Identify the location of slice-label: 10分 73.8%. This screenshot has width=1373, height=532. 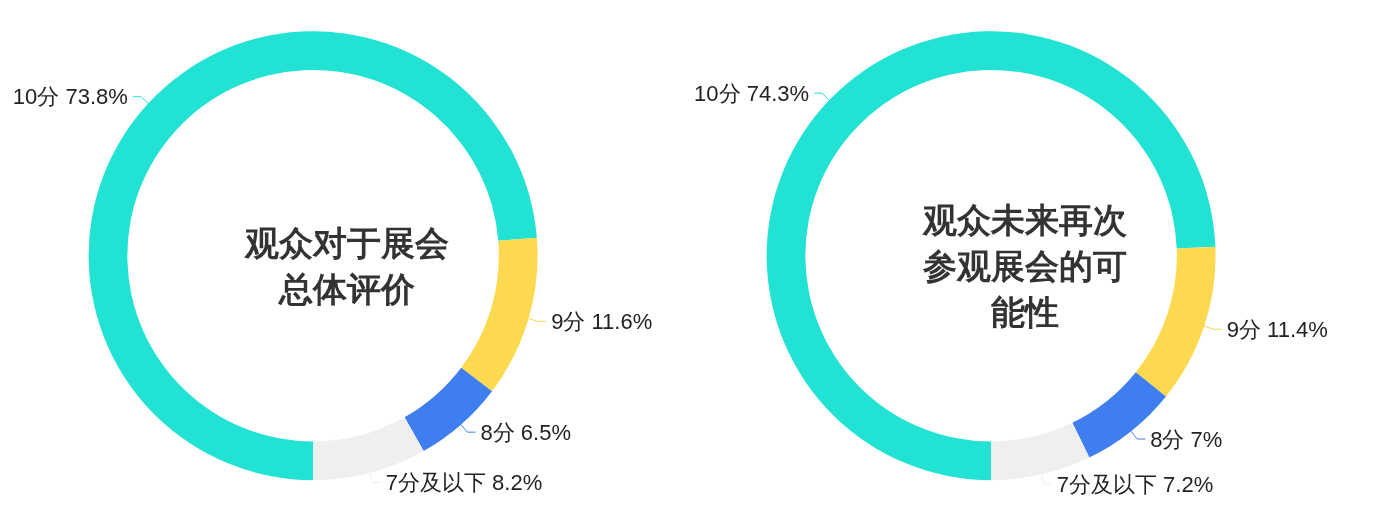
(70, 97).